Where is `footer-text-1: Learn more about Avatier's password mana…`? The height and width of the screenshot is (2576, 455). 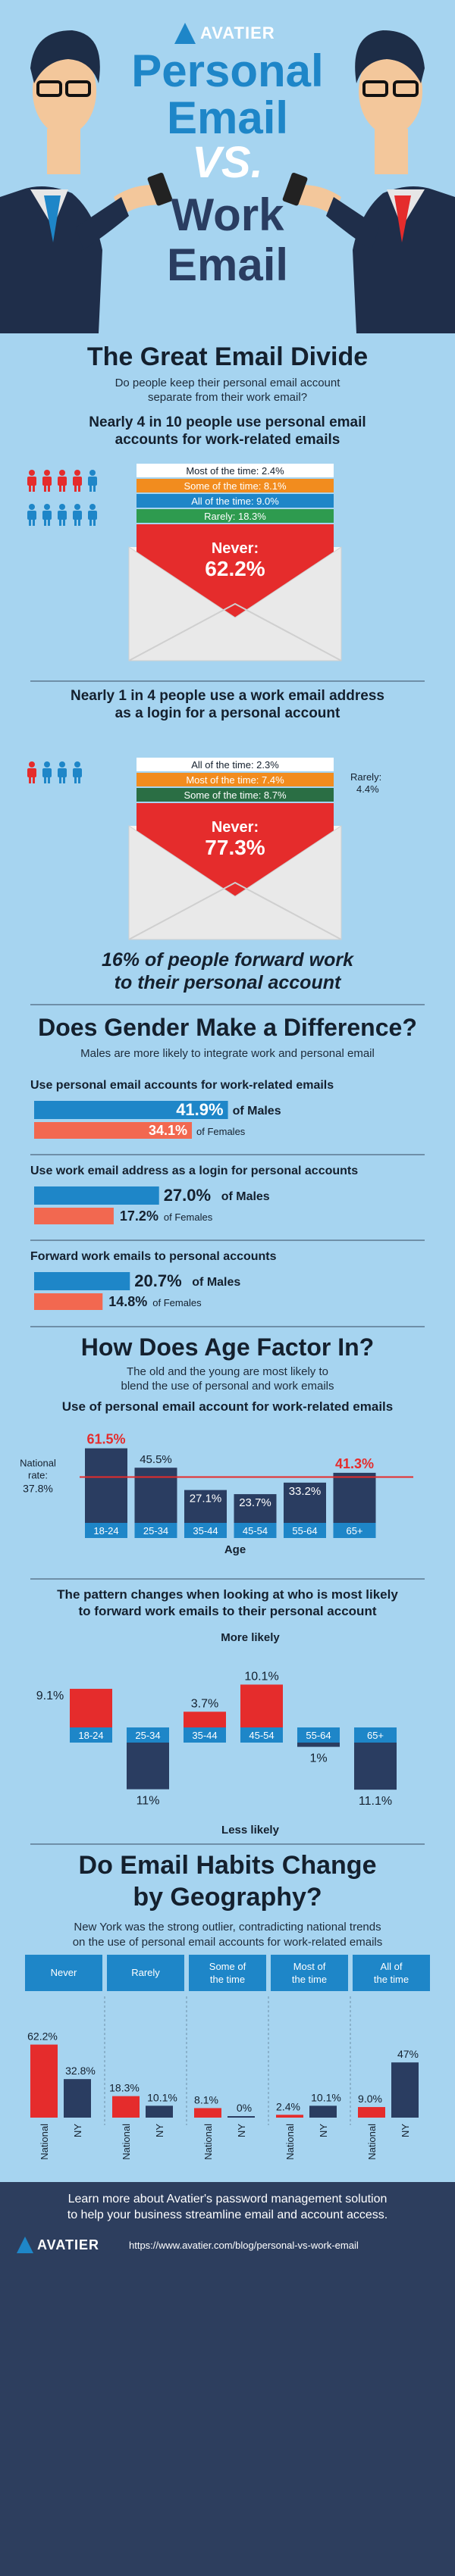
footer-text-1: Learn more about Avatier's password mana… is located at coordinates (227, 2199).